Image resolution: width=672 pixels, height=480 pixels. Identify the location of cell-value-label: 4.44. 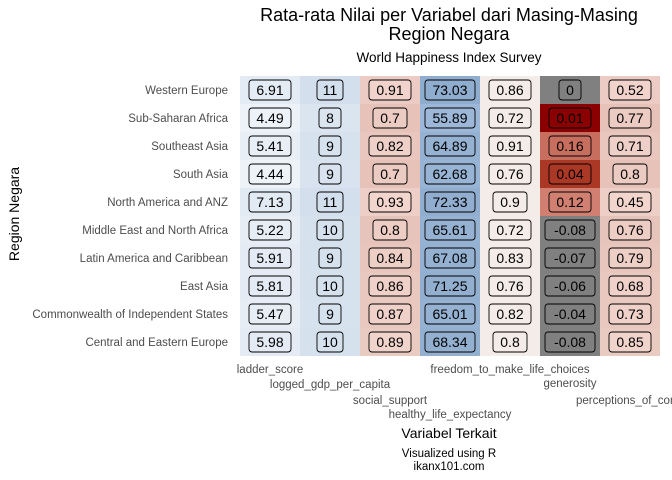
(269, 174).